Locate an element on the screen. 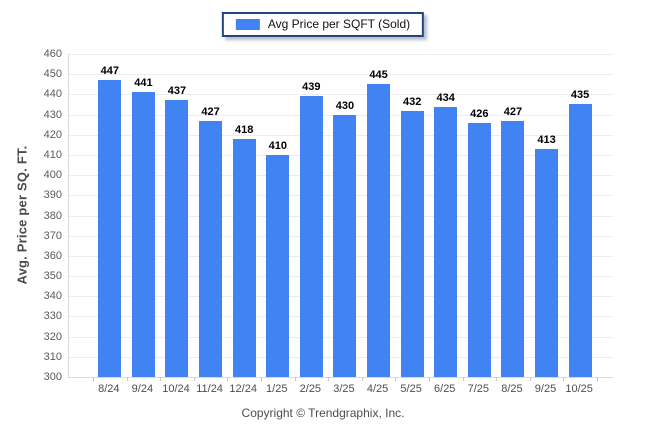 This screenshot has height=434, width=646. bar-column: 418 is located at coordinates (244, 215).